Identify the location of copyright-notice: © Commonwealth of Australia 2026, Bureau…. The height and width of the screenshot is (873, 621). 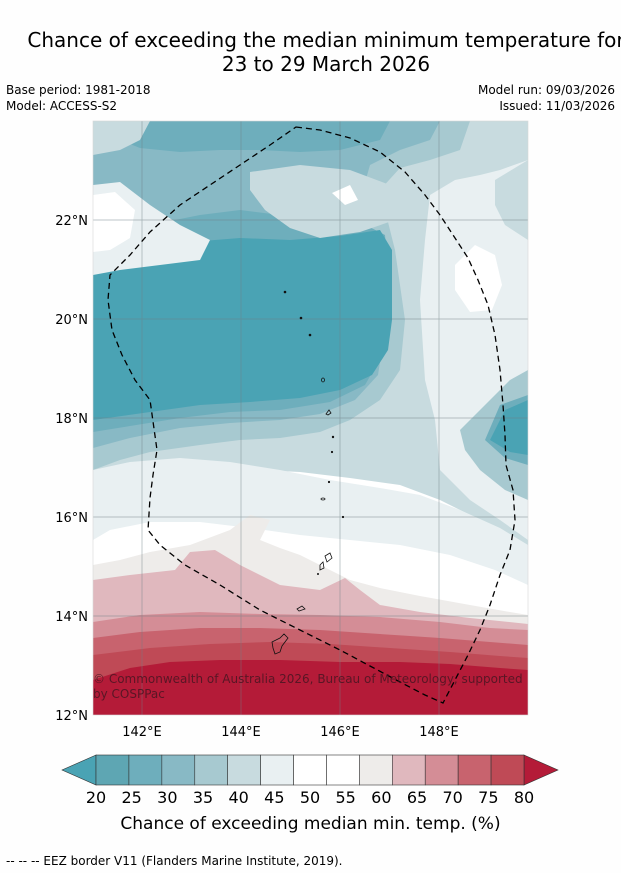
(308, 686).